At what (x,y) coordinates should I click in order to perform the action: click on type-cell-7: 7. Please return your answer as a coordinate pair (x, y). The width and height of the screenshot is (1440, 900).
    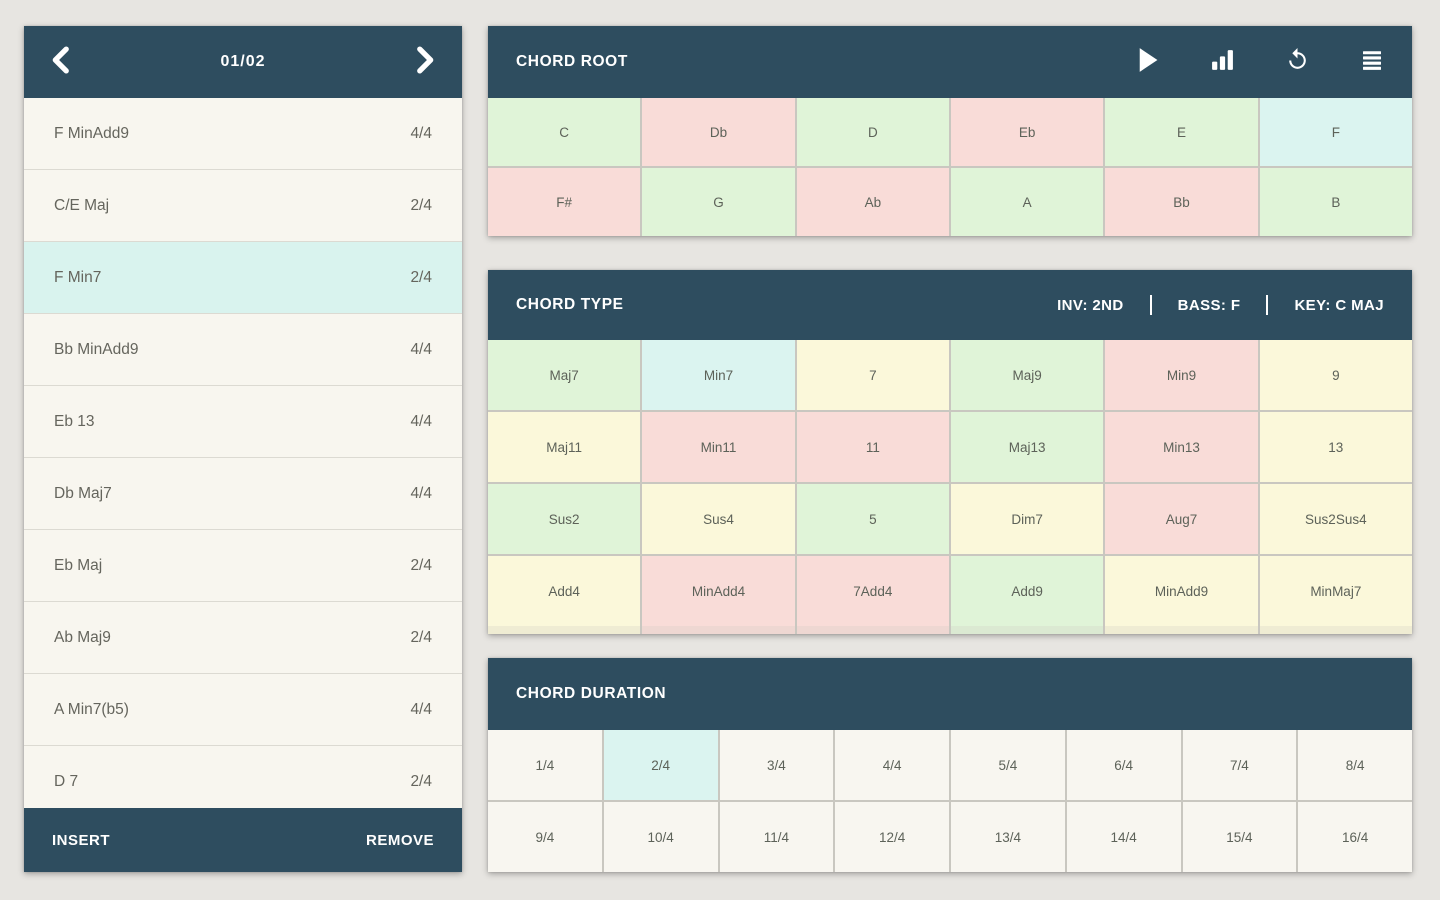
    Looking at the image, I should click on (872, 375).